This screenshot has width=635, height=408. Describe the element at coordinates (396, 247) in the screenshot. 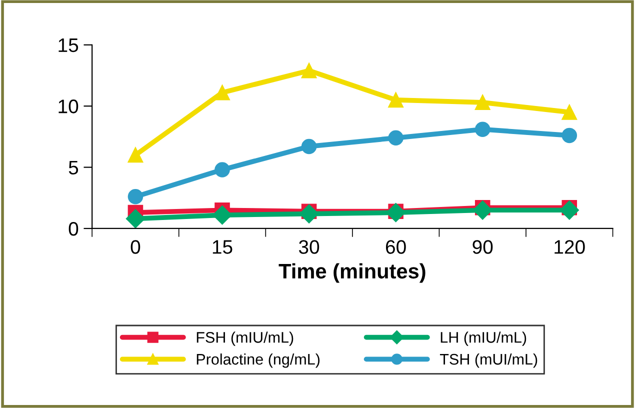

I see `x-tick-label: 60` at that location.